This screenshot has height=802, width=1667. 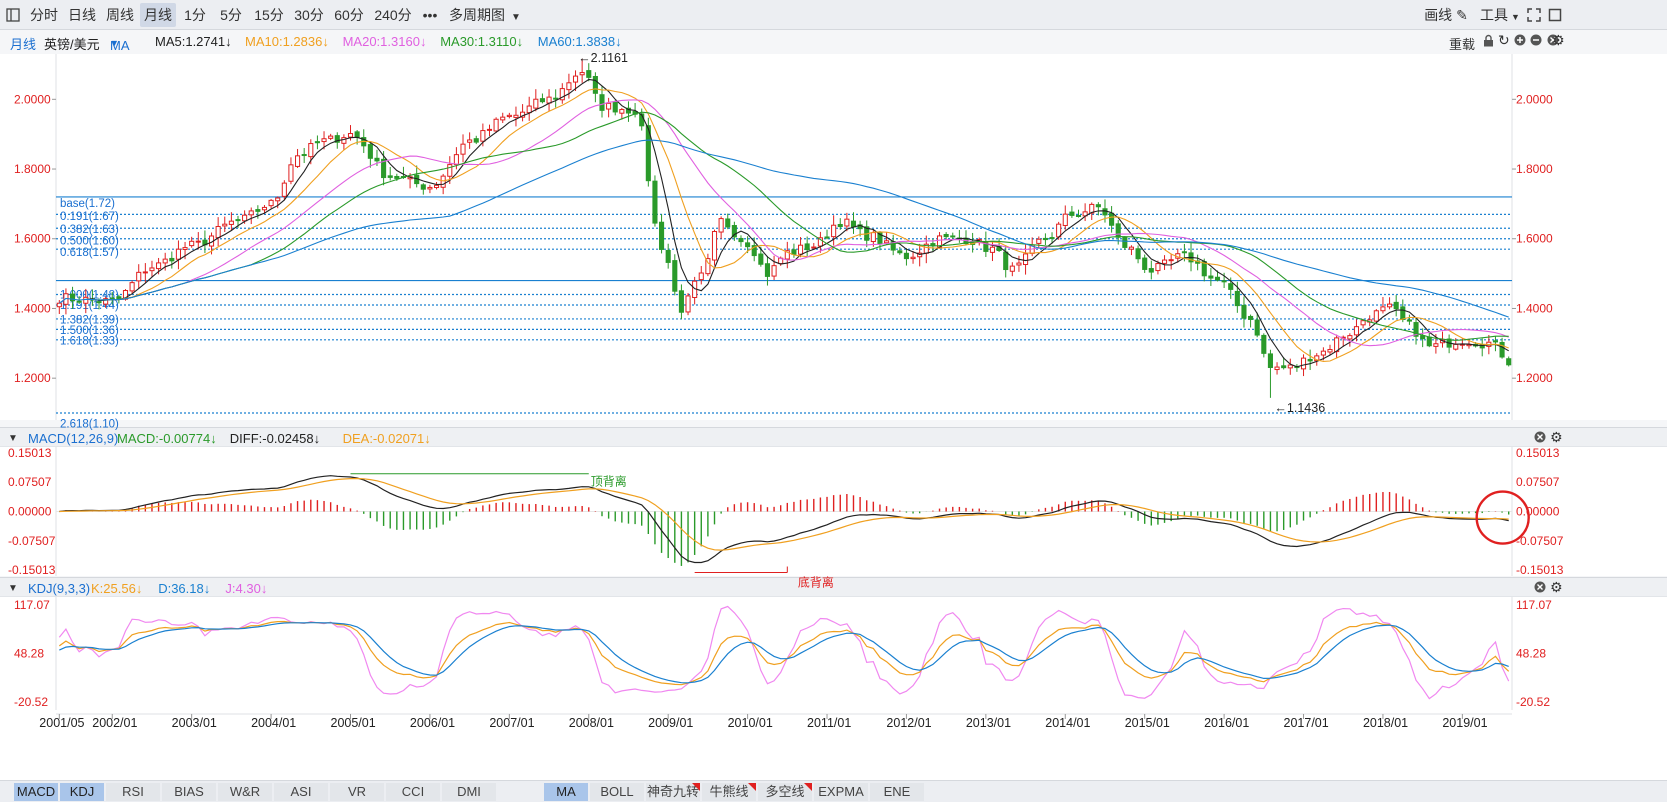 I want to click on restore-window-icon, so click(x=1555, y=15).